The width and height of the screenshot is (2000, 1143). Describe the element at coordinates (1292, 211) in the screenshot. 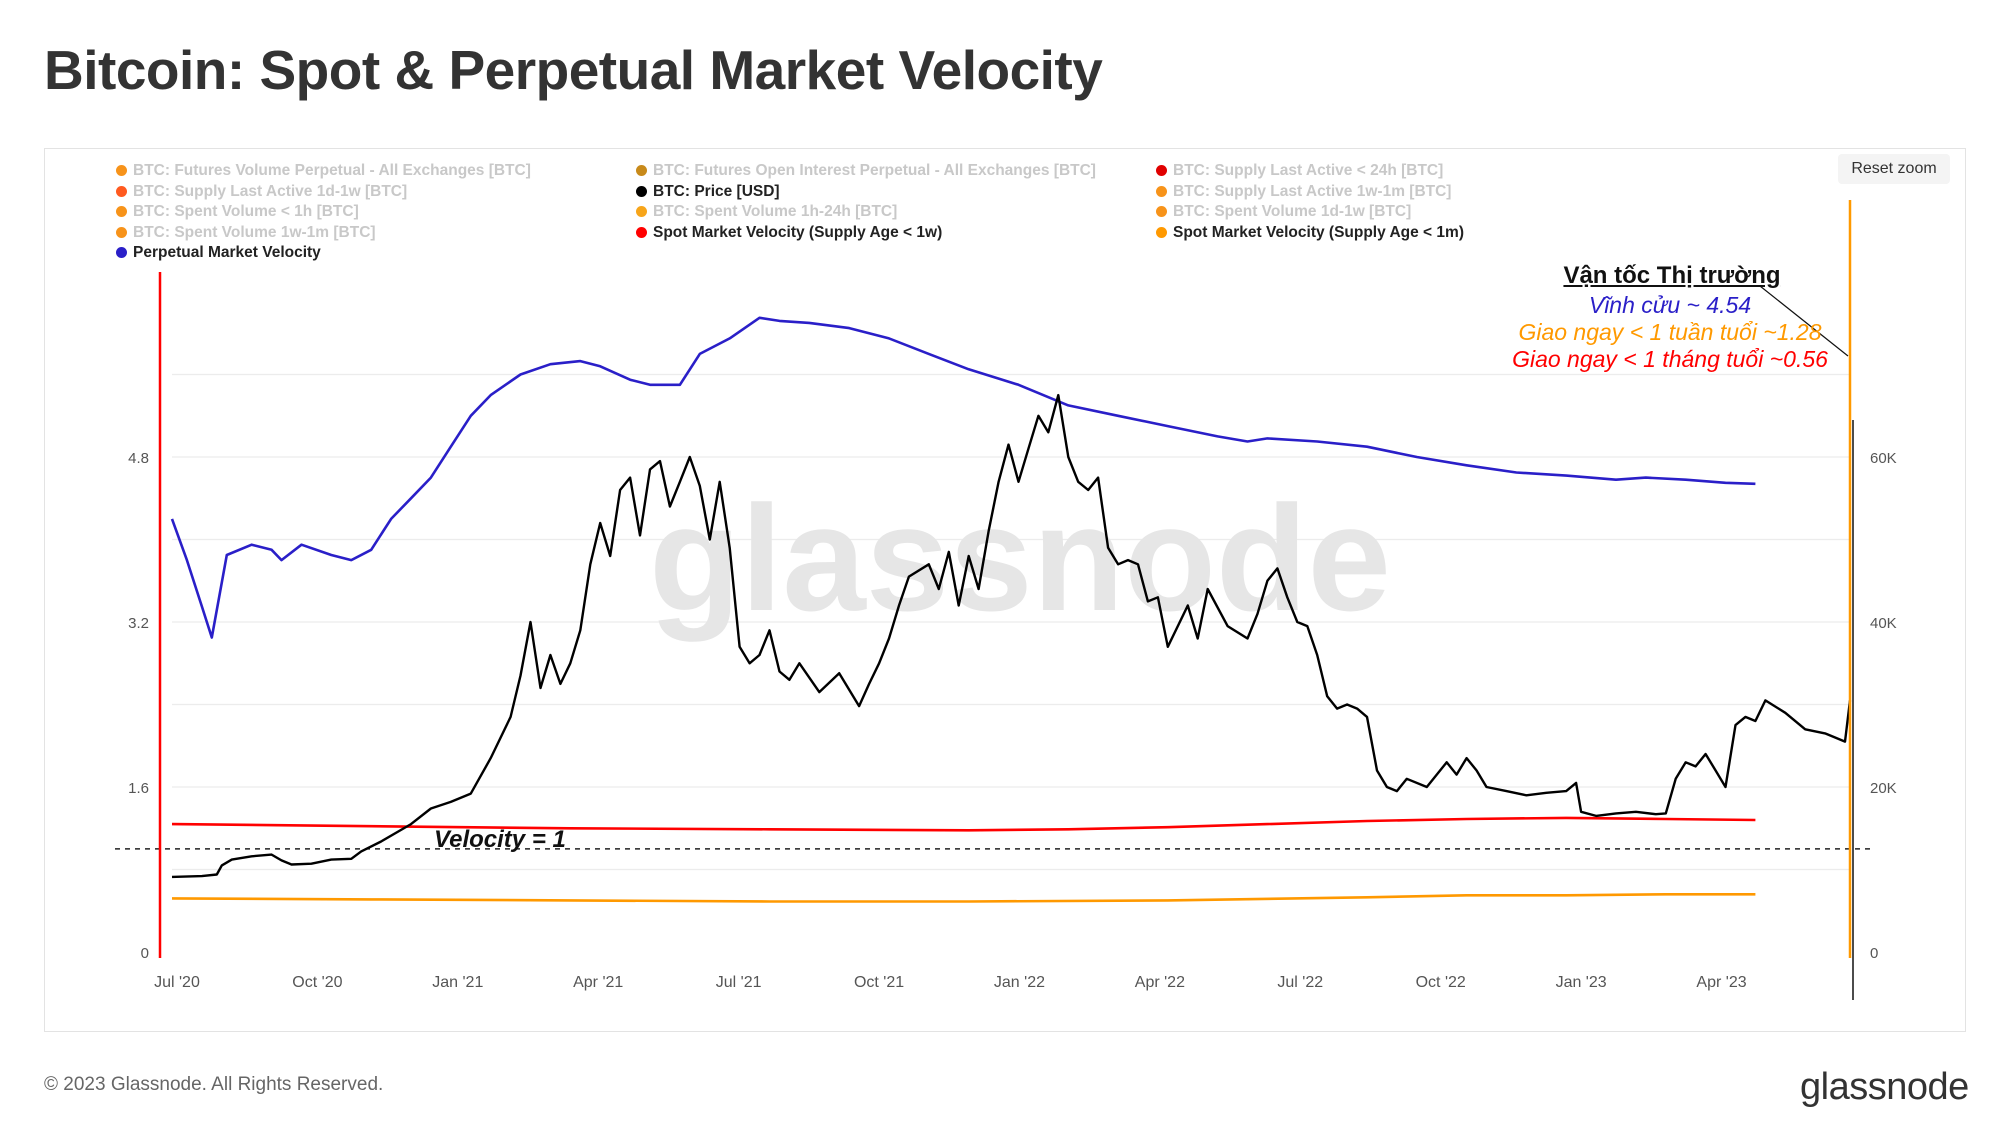

I see `legend-label: BTC: Spent Volume 1d-1w [BTC]` at that location.